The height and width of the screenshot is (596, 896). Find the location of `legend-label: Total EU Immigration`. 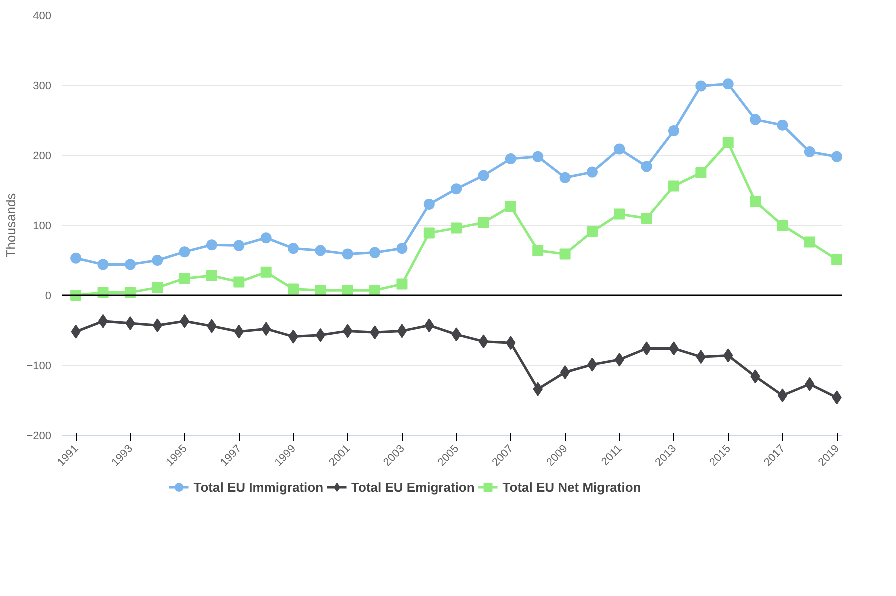

legend-label: Total EU Immigration is located at coordinates (259, 487).